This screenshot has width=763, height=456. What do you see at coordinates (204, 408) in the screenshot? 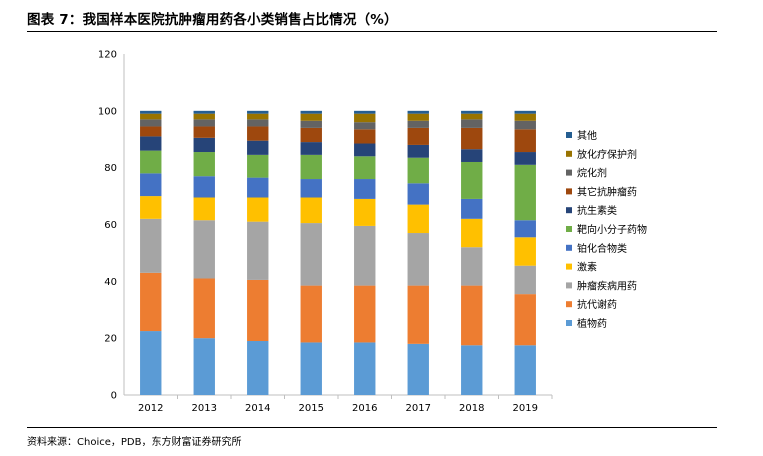
I see `x-tick-label: 2013` at bounding box center [204, 408].